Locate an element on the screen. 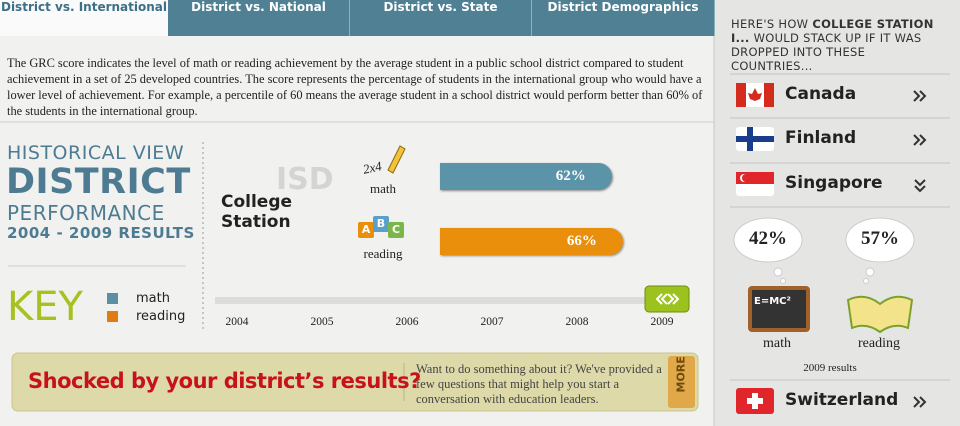 This screenshot has width=960, height=426. district-type: ISD is located at coordinates (305, 179).